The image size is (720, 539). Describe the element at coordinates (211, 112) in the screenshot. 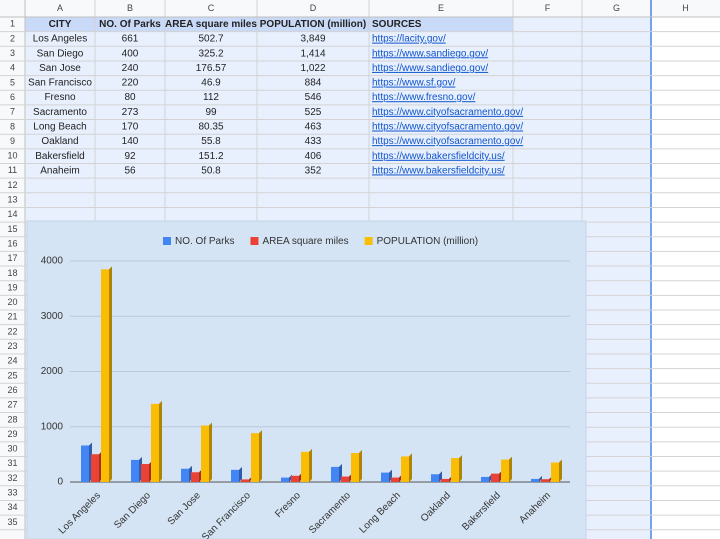

I see `cell: 99` at that location.